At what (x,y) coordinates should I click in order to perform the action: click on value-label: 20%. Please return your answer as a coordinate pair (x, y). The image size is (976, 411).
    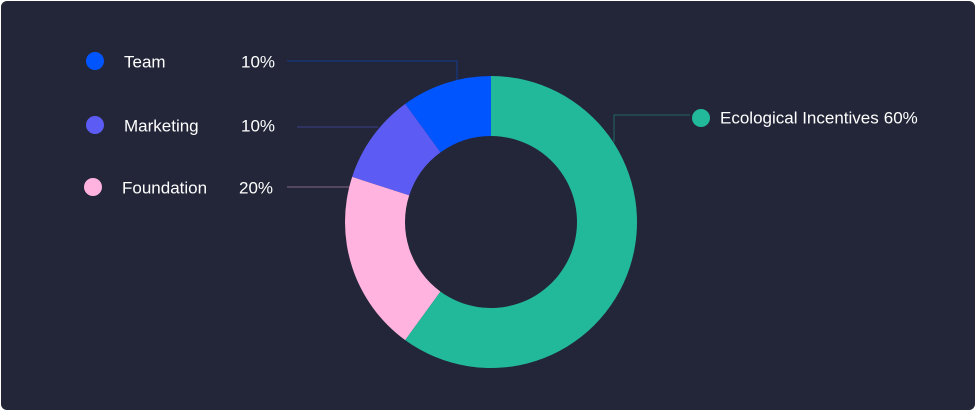
    Looking at the image, I should click on (256, 187).